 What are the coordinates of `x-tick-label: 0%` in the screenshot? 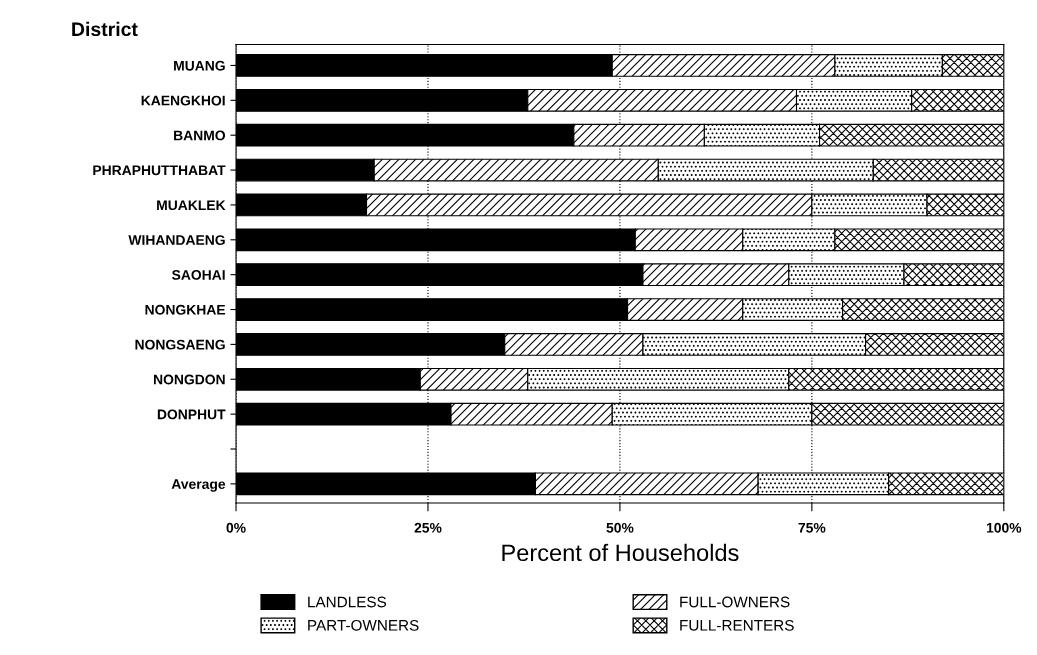 It's located at (236, 527).